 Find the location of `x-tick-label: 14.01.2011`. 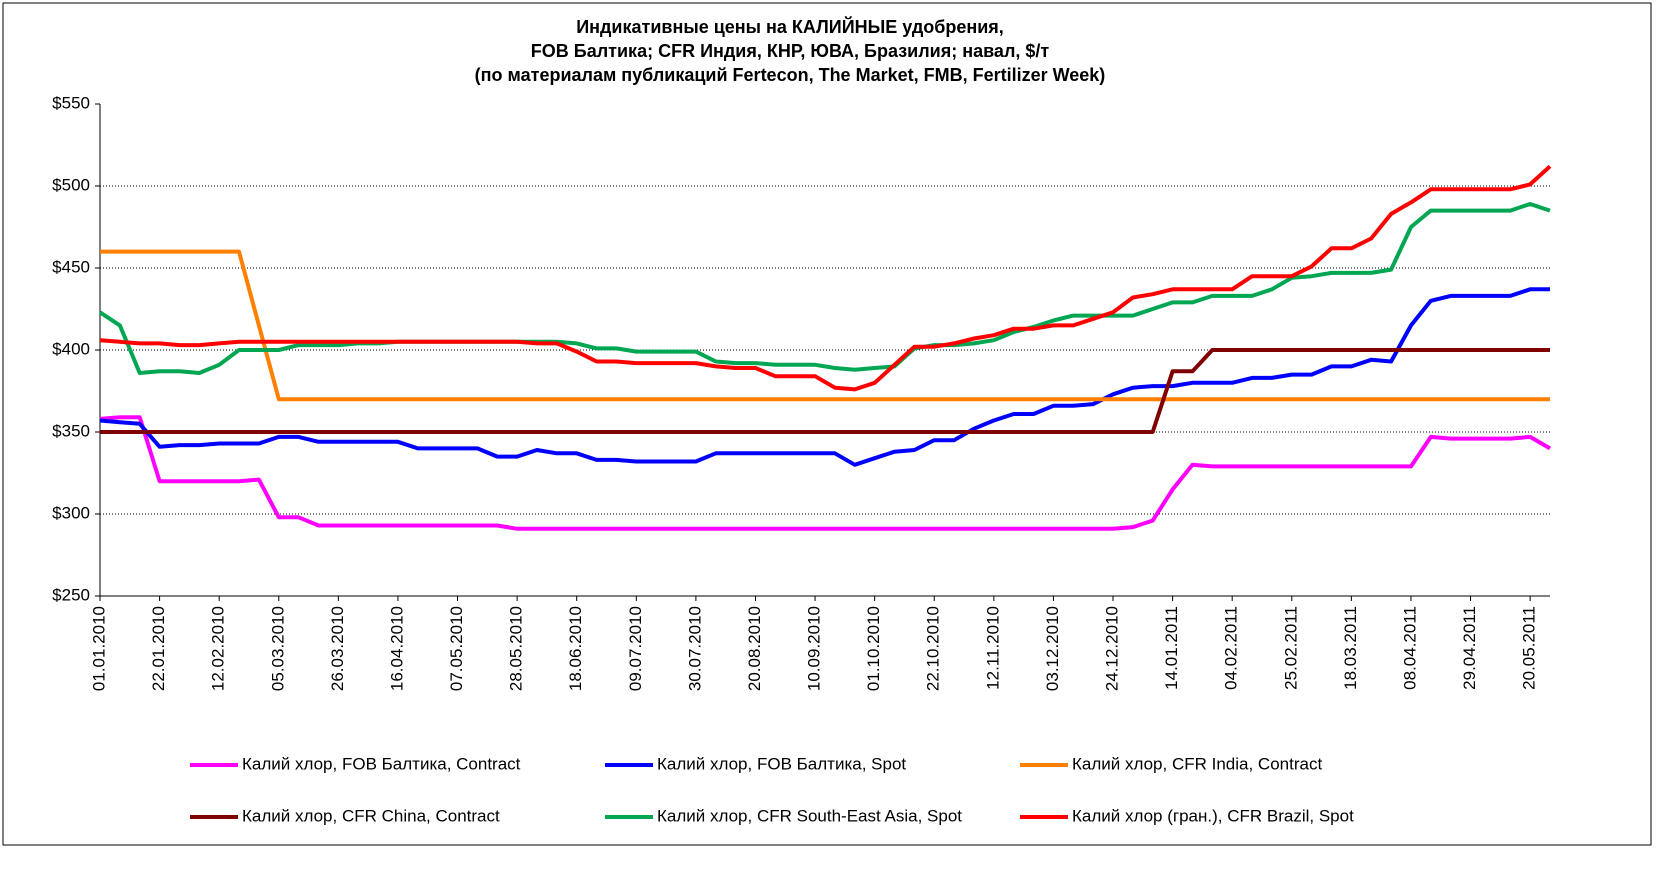

x-tick-label: 14.01.2011 is located at coordinates (1171, 648).